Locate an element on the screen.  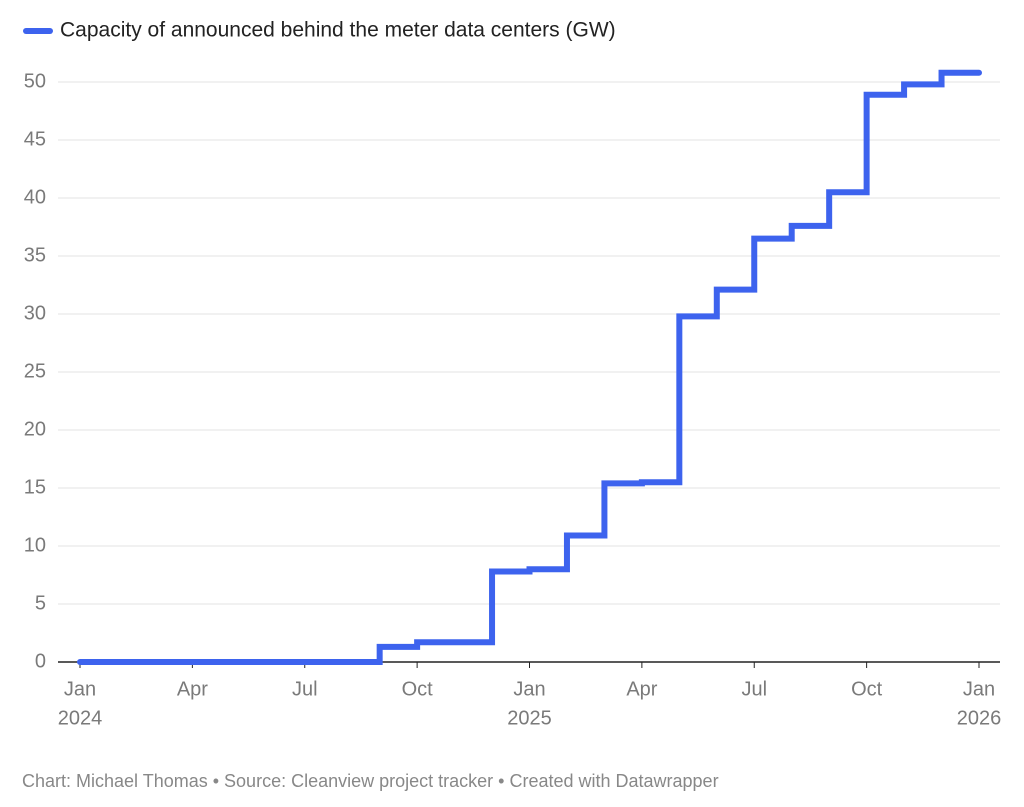
y-tick-label: 0 is located at coordinates (40, 661).